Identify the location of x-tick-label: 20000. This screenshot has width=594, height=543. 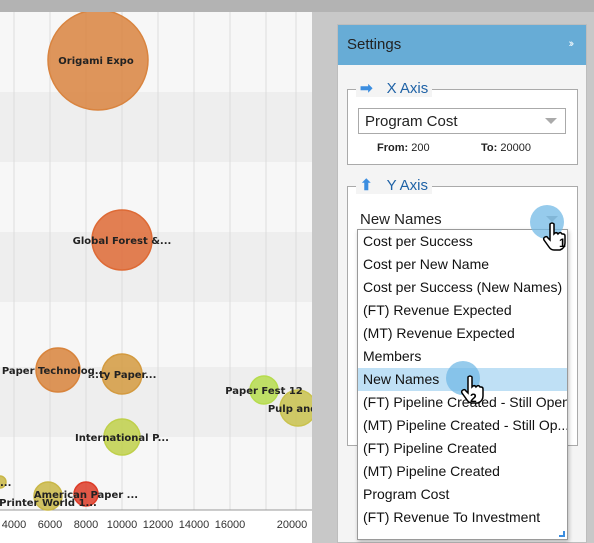
(292, 525).